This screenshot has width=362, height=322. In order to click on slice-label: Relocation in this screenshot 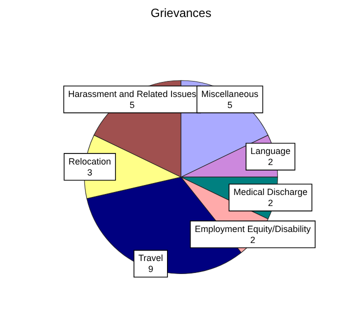, I will do `click(90, 161)`.